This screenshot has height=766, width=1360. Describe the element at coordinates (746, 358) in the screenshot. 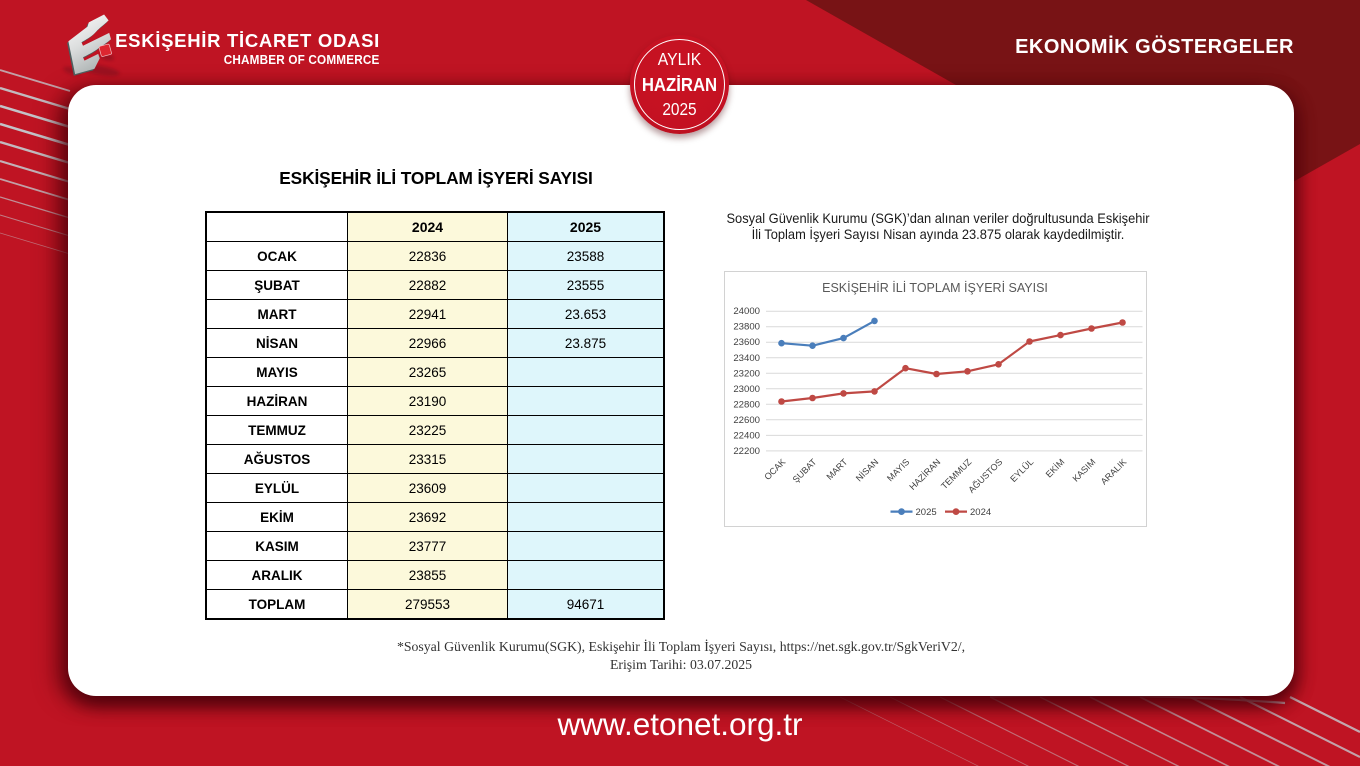

I see `svg-text: 23400` at that location.